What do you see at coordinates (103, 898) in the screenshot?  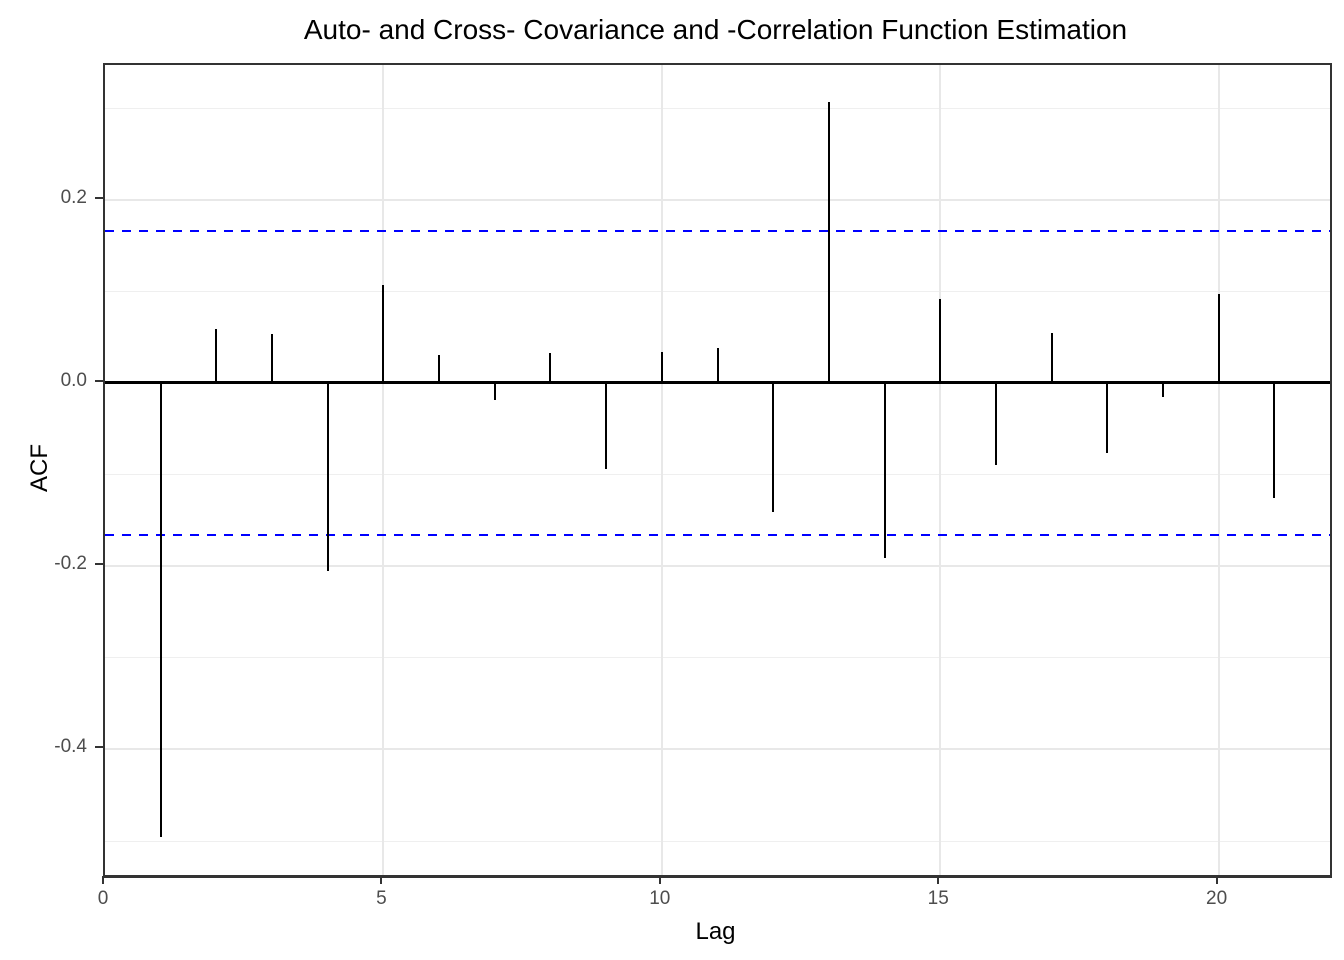 I see `x-tick-label: 0` at bounding box center [103, 898].